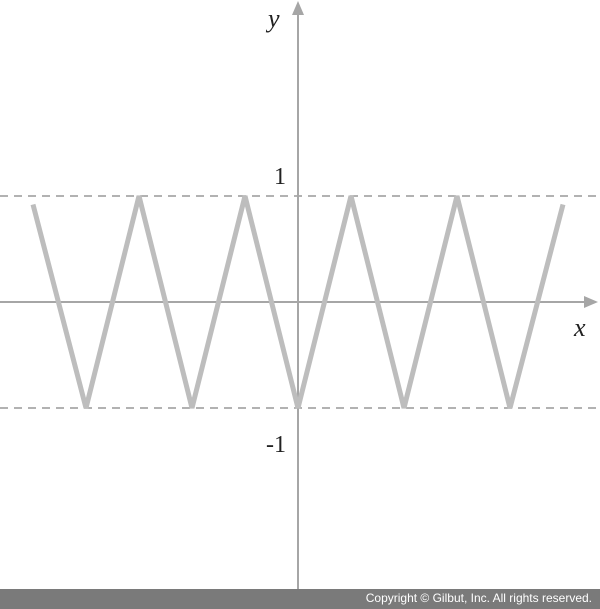  I want to click on y-tick-label-neg1: -1, so click(276, 445).